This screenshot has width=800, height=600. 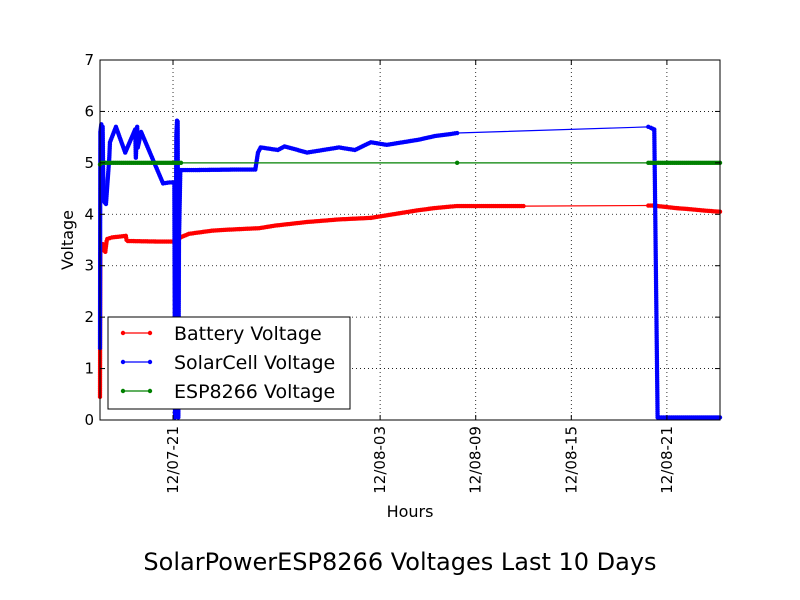 What do you see at coordinates (380, 460) in the screenshot?
I see `x-tick-label: 12/08-03` at bounding box center [380, 460].